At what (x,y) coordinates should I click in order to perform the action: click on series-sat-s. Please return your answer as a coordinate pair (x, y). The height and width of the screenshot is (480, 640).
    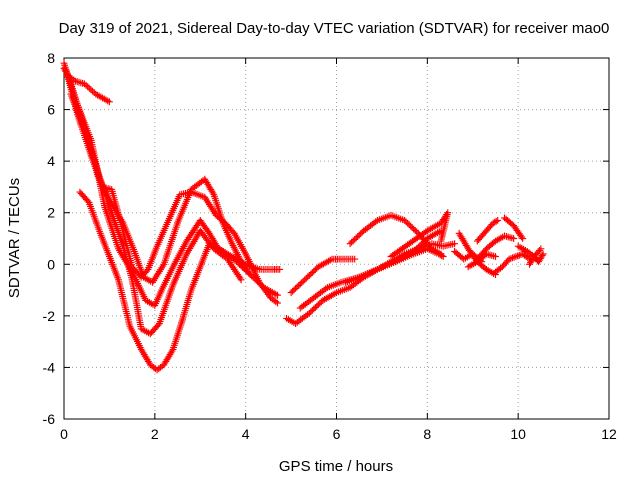
    Looking at the image, I should click on (512, 263).